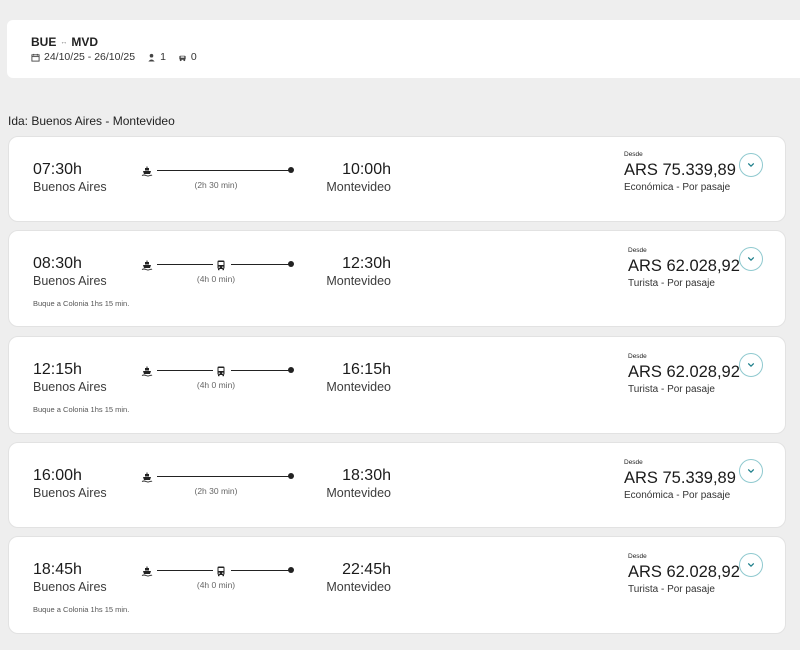 Image resolution: width=800 pixels, height=650 pixels. I want to click on arrival: 16:15h Montevideo, so click(345, 378).